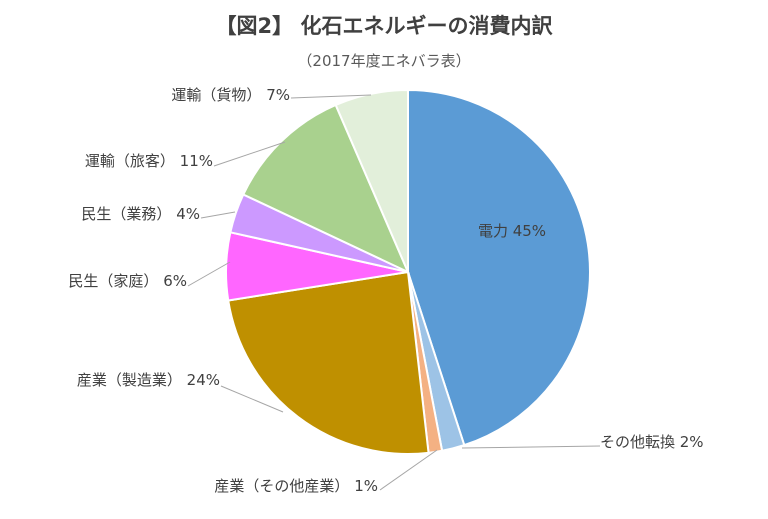 This screenshot has width=768, height=519. Describe the element at coordinates (149, 161) in the screenshot. I see `slice-label: 運輸（旅客） 11%` at that location.